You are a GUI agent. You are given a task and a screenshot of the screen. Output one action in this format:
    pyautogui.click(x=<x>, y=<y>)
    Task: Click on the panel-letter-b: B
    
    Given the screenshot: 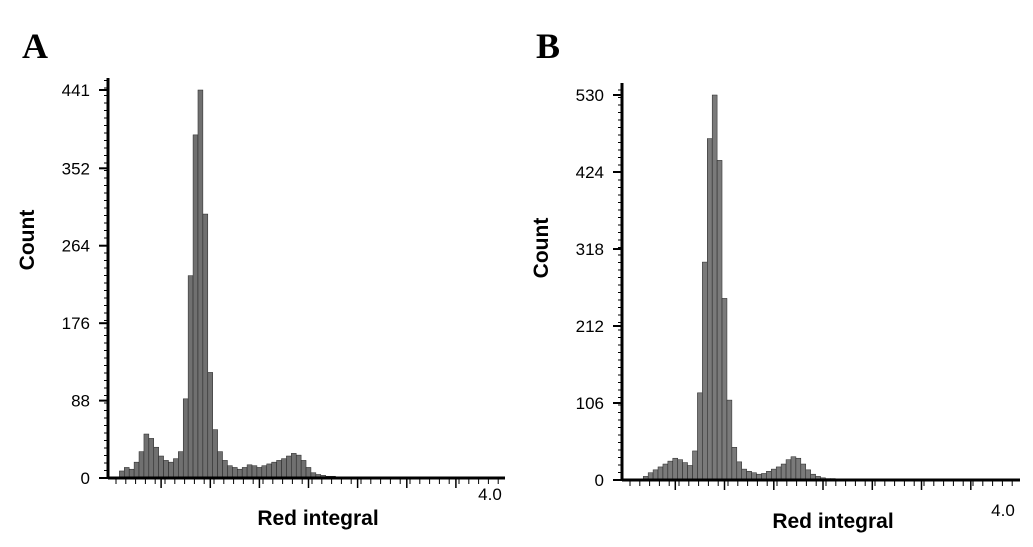 What is the action you would take?
    pyautogui.click(x=548, y=46)
    